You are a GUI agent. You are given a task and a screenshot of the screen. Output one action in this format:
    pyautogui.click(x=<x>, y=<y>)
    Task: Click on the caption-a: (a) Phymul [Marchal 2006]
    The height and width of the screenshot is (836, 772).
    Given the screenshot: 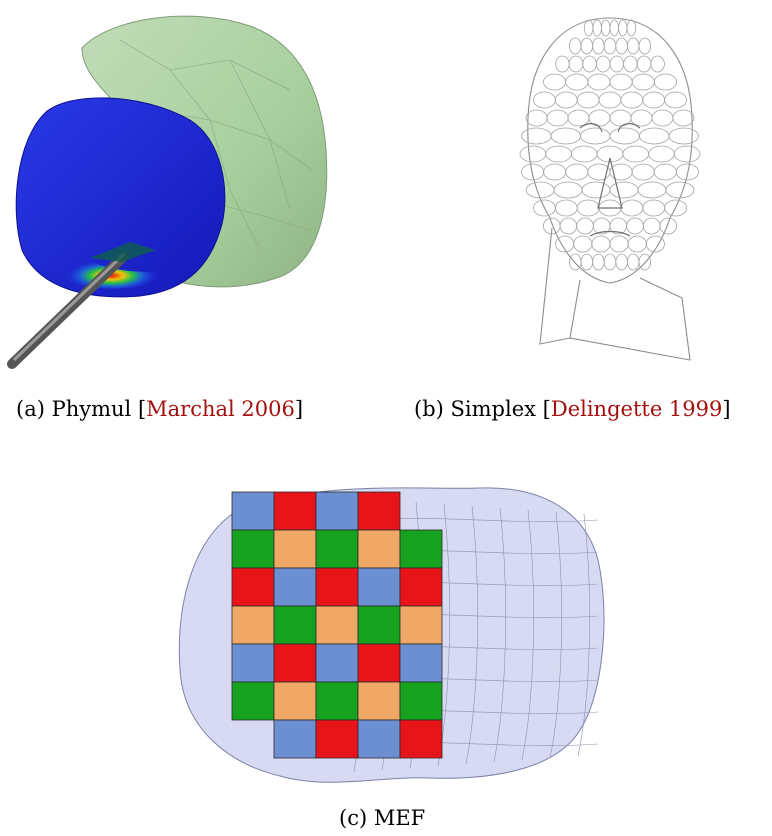 What is the action you would take?
    pyautogui.click(x=160, y=409)
    